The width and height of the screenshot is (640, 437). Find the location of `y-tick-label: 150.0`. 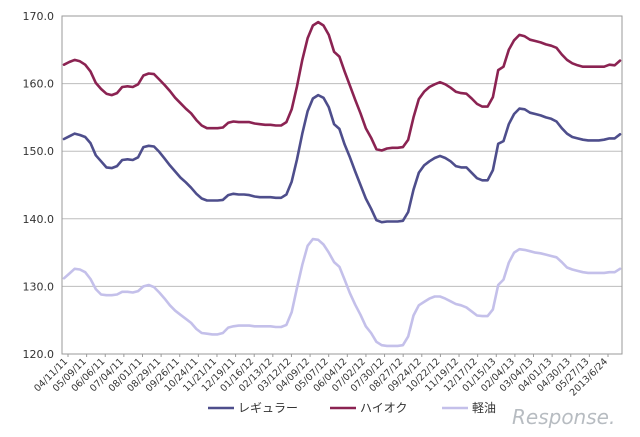

y-tick-label: 150.0 is located at coordinates (39, 151).